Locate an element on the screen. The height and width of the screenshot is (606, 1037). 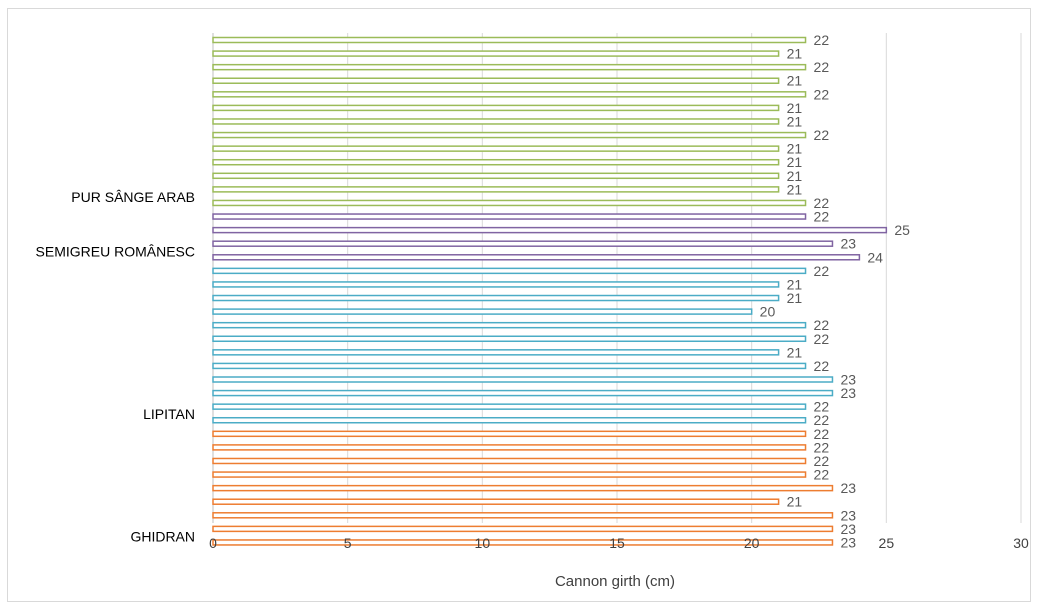
x-tick-label: 15 is located at coordinates (617, 543).